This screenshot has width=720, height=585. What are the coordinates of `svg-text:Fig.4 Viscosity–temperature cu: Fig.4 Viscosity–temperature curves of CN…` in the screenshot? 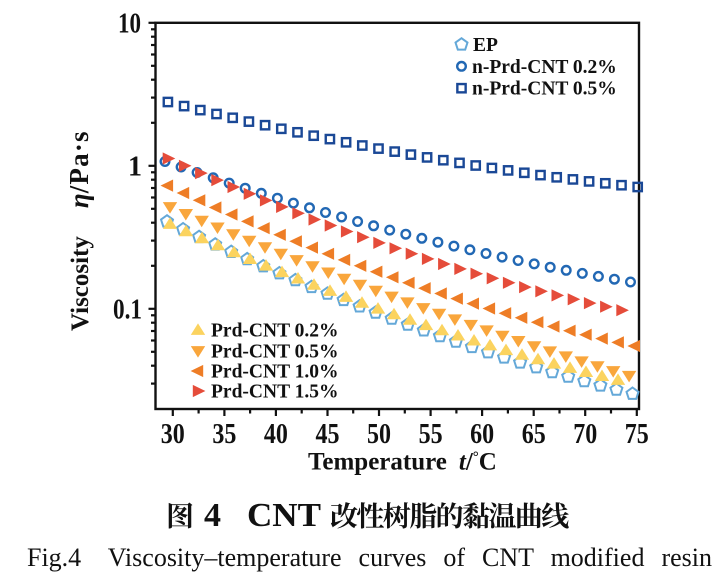 It's located at (369, 557).